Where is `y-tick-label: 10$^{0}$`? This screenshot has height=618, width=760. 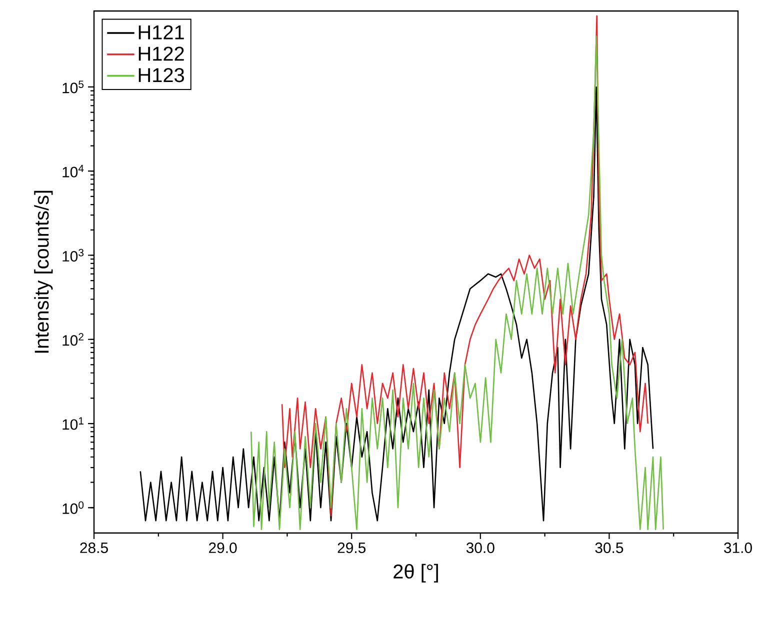
y-tick-label: 10$^{0}$ is located at coordinates (73, 507).